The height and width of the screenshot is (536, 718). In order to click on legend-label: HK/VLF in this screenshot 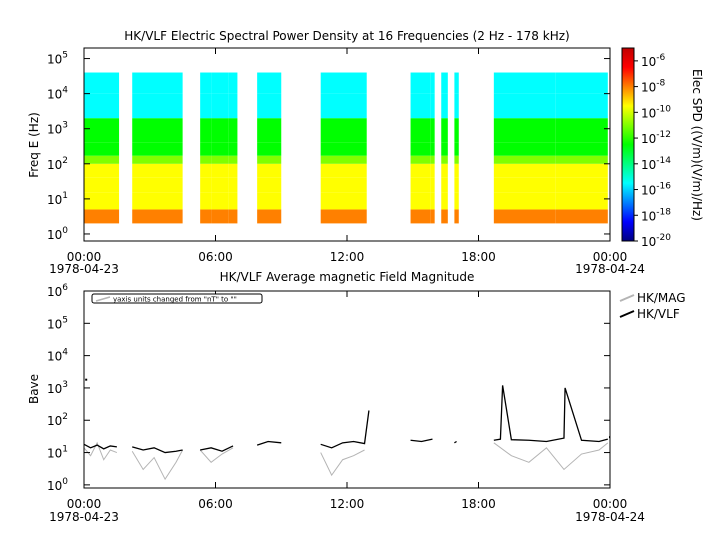, I will do `click(658, 314)`.